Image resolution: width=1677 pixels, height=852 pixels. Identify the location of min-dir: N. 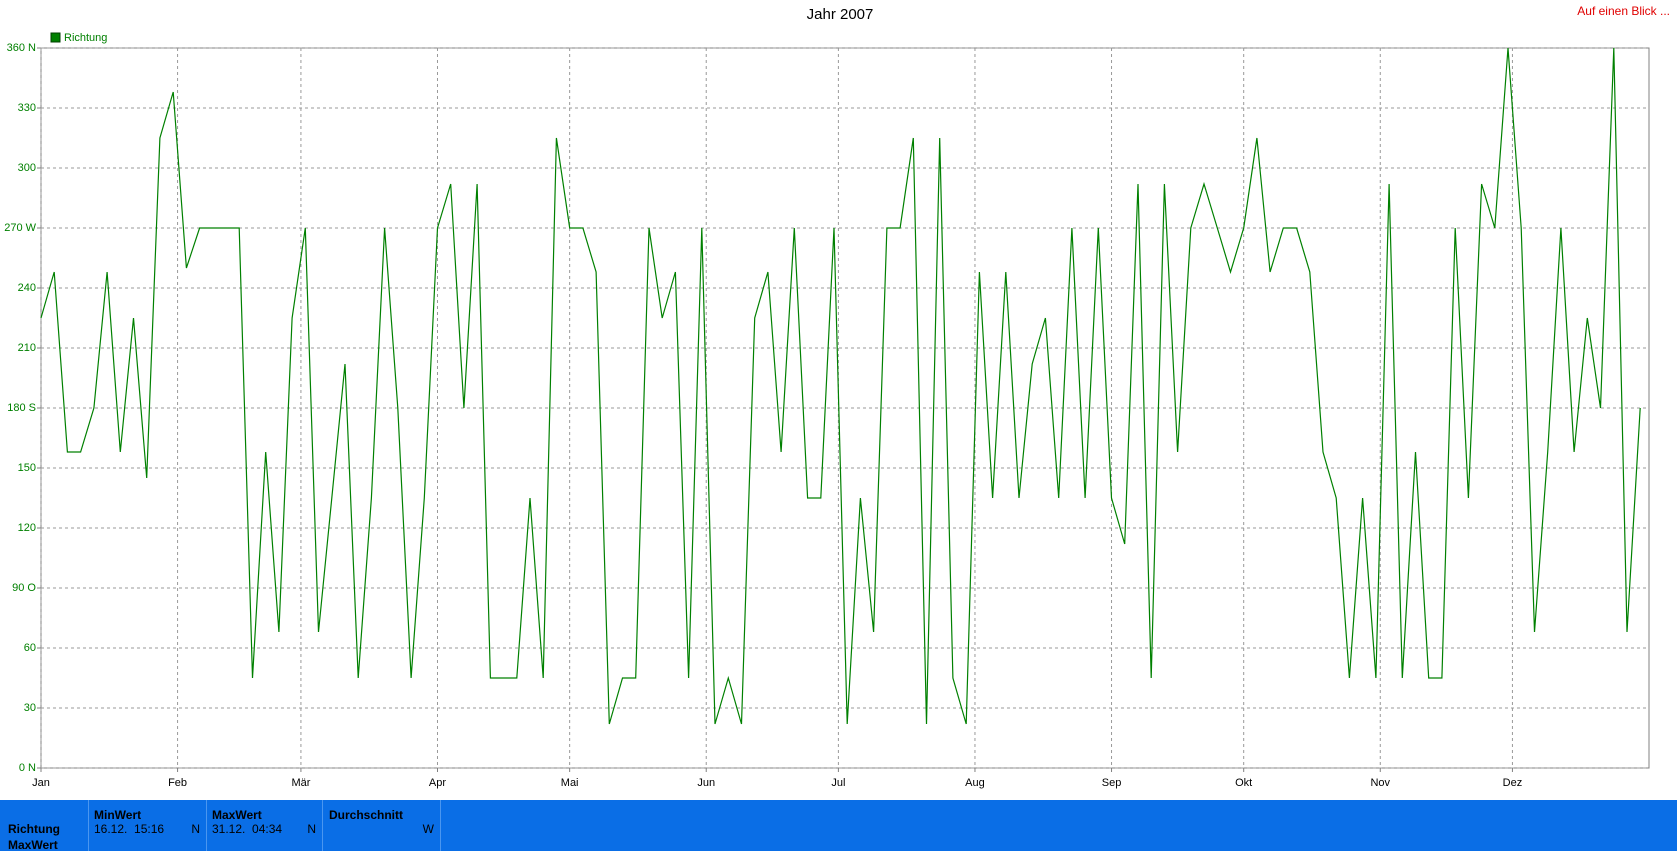
(195, 829).